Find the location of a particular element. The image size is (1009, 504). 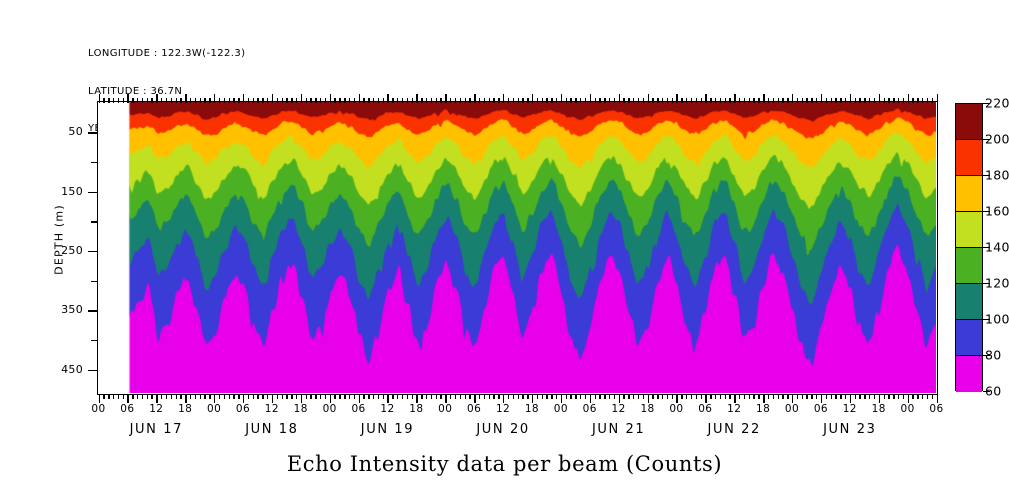

colorbar-tick-label: 220 is located at coordinates (997, 103).